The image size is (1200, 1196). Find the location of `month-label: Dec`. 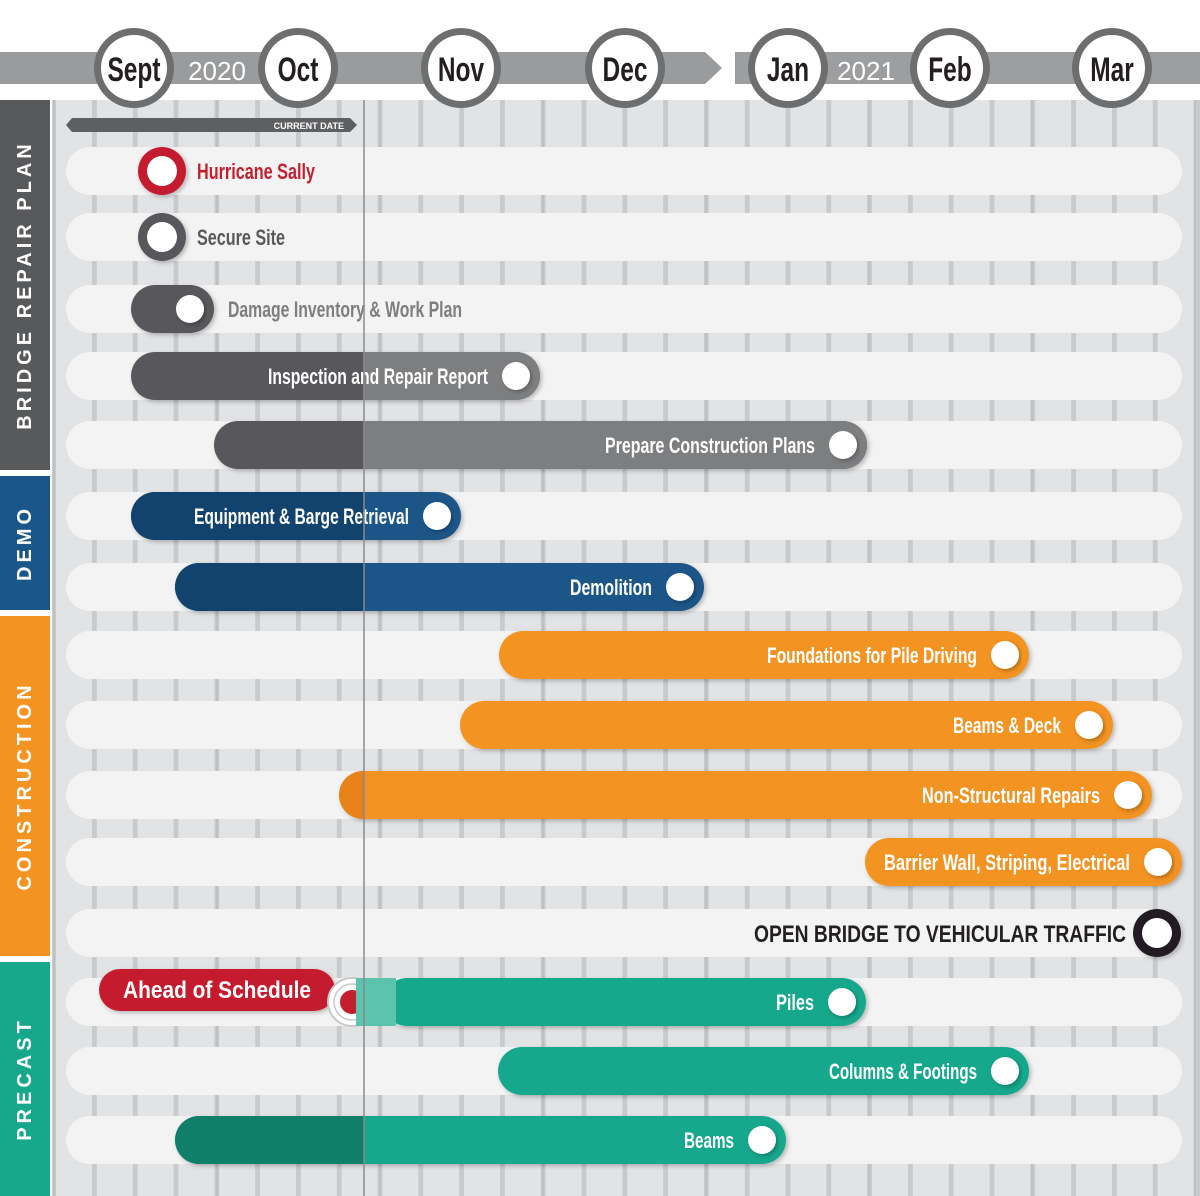

month-label: Dec is located at coordinates (625, 70).